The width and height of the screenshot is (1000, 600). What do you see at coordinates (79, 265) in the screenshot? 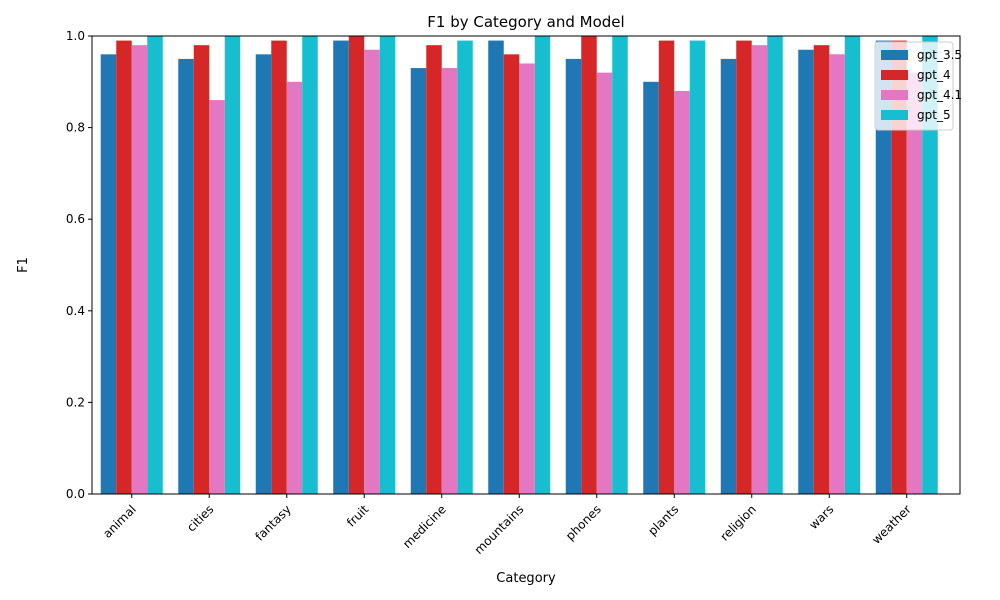
I see `y-axis: 0.0 0.2 0.4 0.6 0.8 1.0` at bounding box center [79, 265].